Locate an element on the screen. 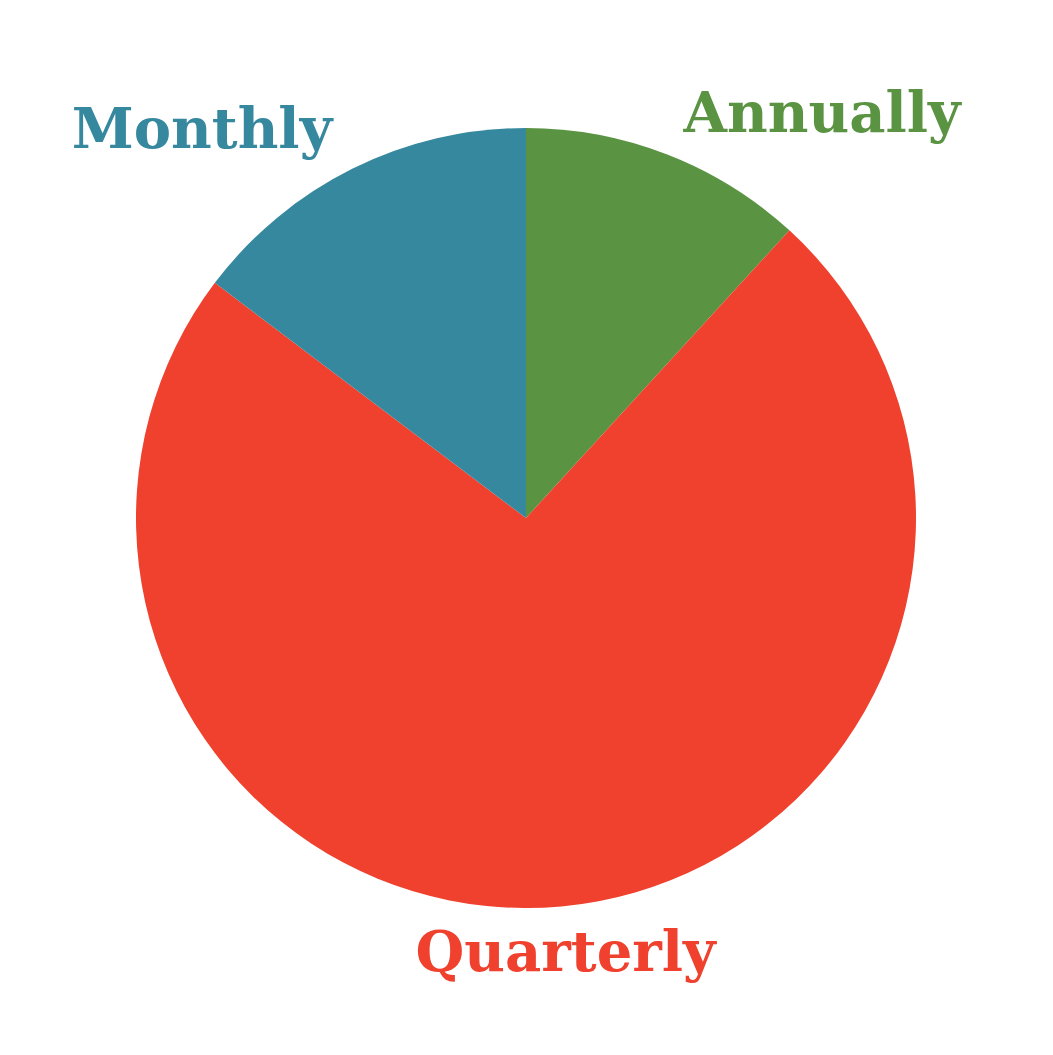  slice-label: Quarterly is located at coordinates (566, 950).